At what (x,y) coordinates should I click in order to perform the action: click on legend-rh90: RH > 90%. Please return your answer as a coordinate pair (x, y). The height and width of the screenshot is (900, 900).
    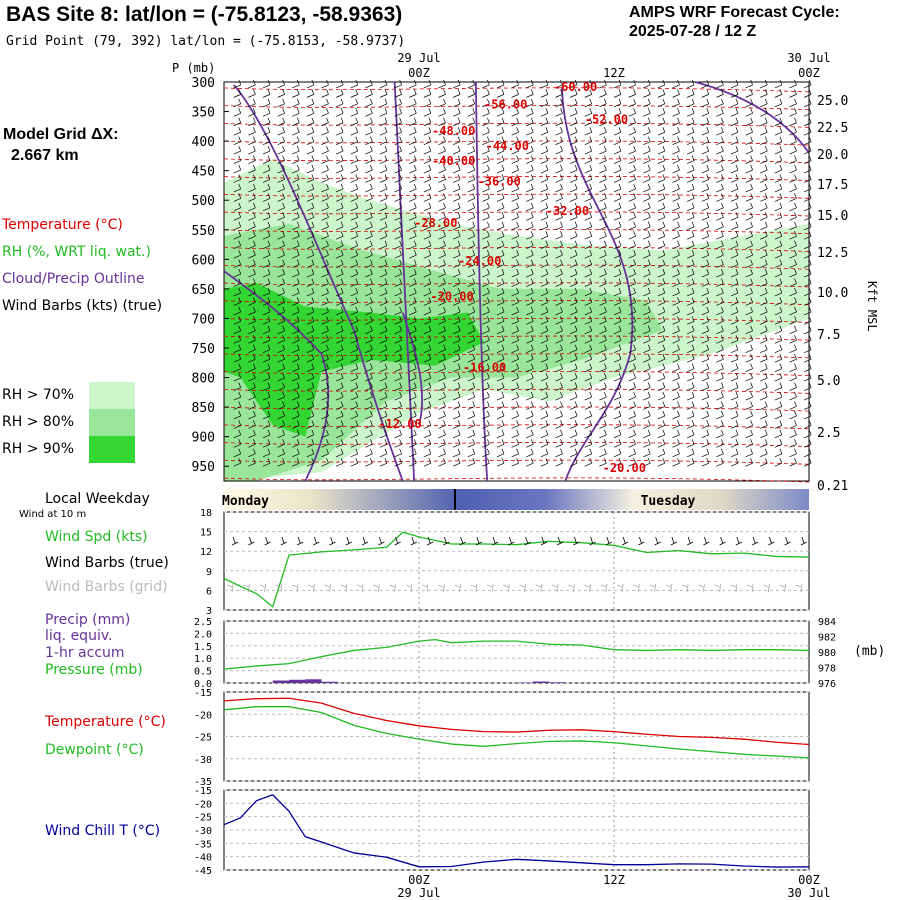
    Looking at the image, I should click on (38, 449).